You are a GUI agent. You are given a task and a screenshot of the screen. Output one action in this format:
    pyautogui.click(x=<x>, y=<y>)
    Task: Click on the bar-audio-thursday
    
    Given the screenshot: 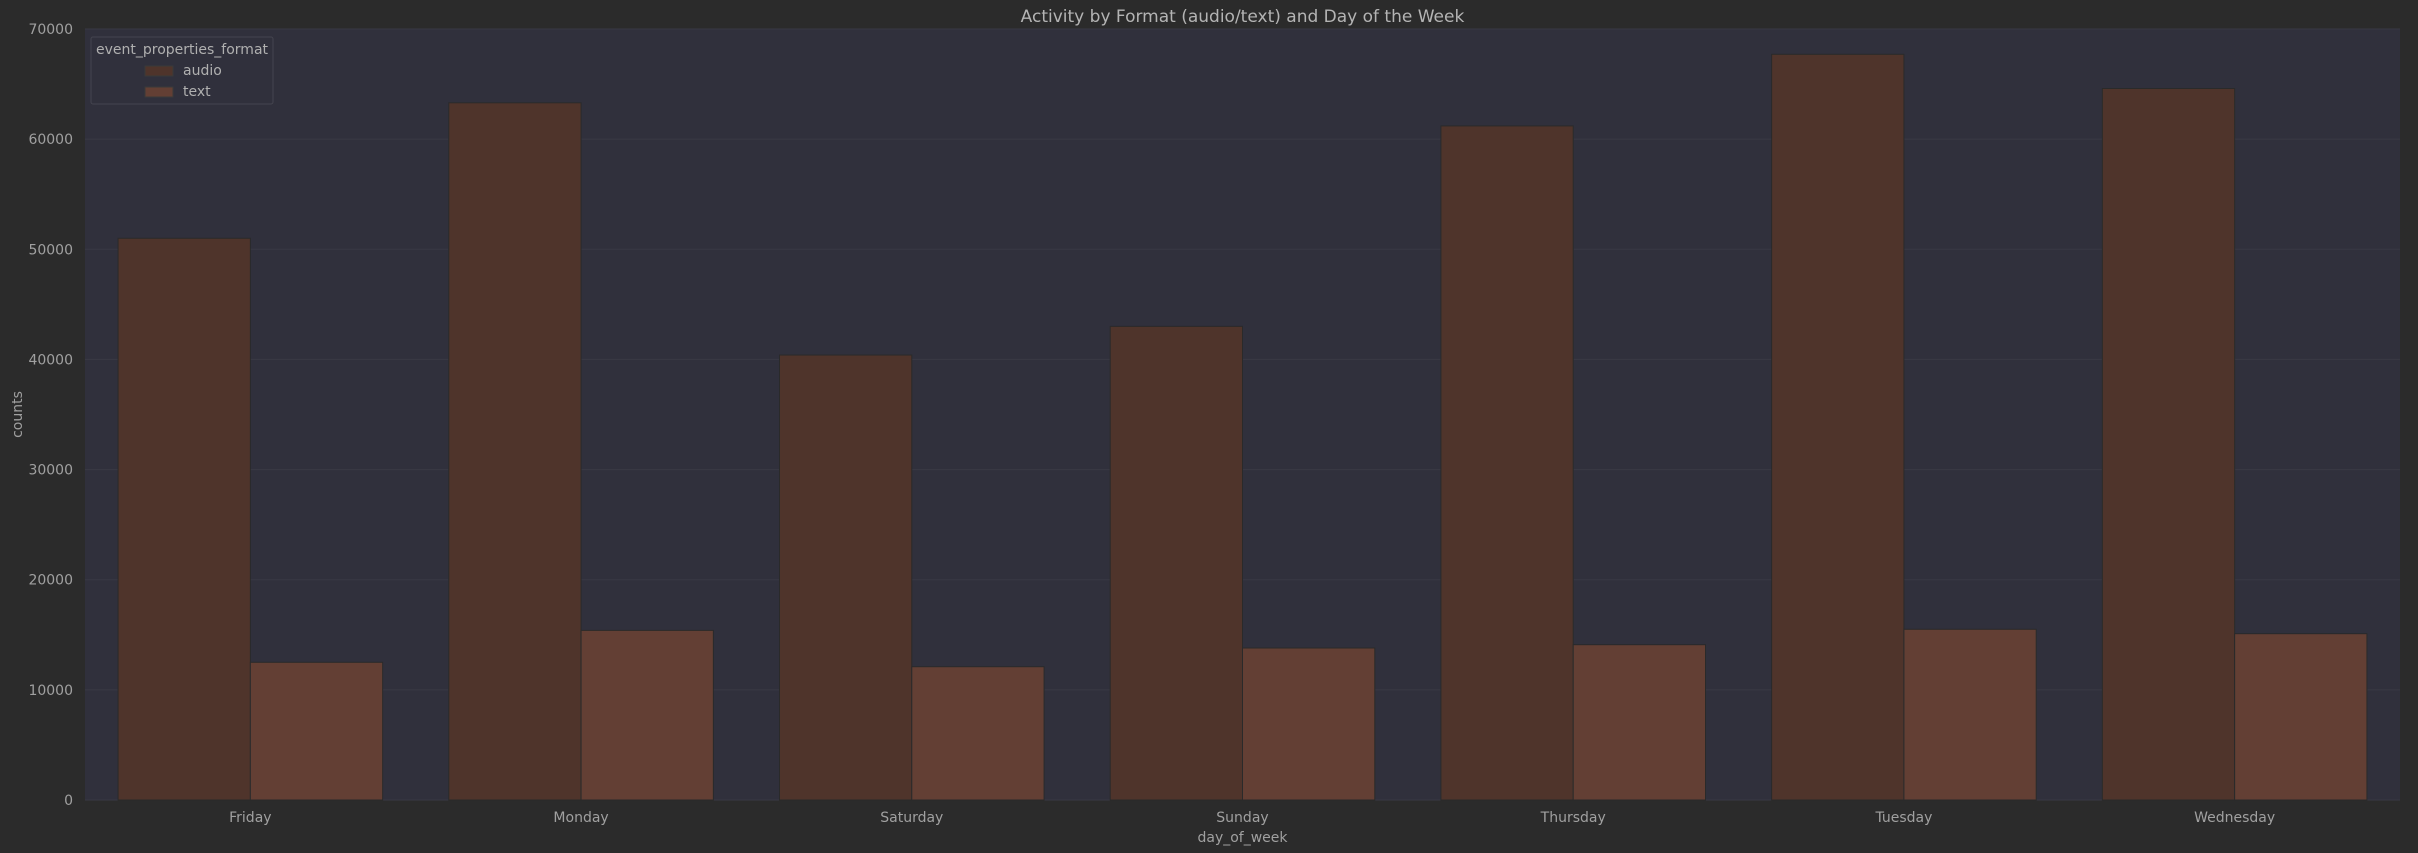 What is the action you would take?
    pyautogui.click(x=1507, y=463)
    